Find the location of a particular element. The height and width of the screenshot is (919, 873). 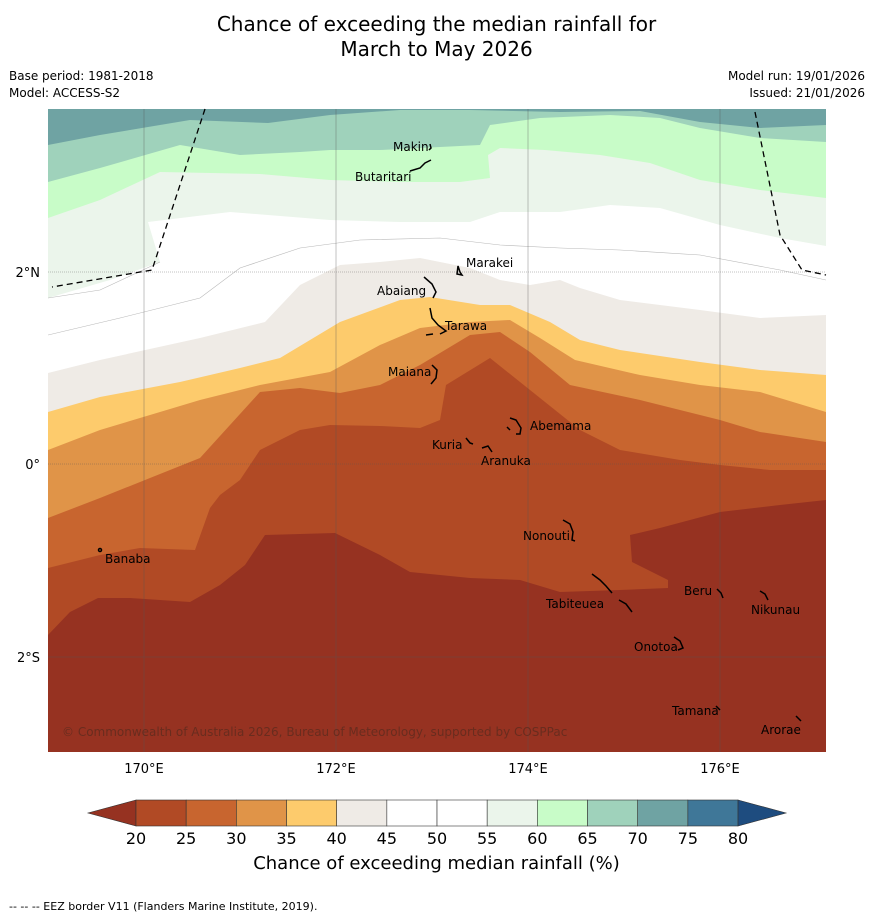

colorbar-title: Chance of exceeding median rainfall (%) is located at coordinates (436, 863).